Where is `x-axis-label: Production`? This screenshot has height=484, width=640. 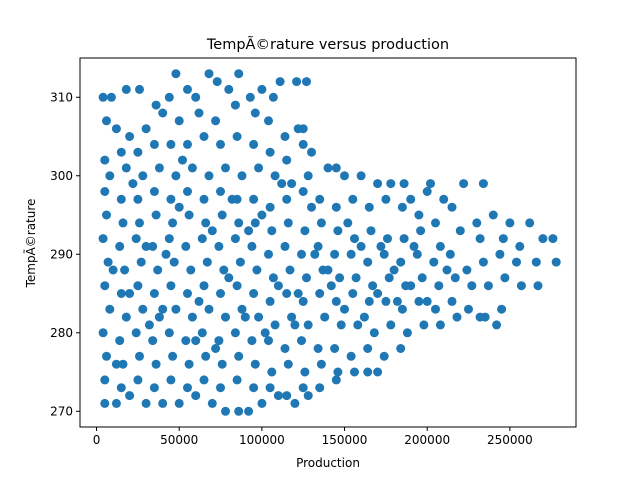
x-axis-label: Production is located at coordinates (328, 463).